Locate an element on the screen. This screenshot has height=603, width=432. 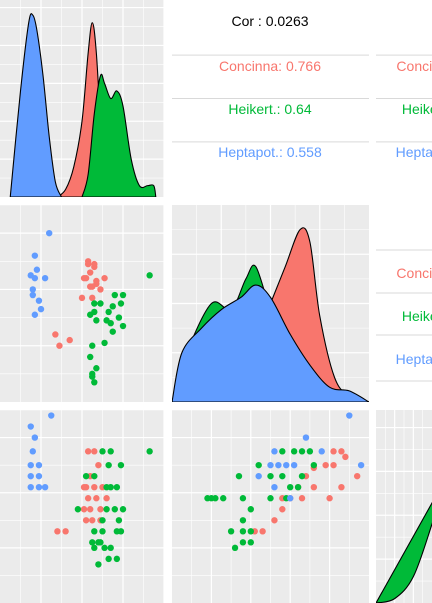
correlation-heikert: Heikert. is located at coordinates (417, 316).